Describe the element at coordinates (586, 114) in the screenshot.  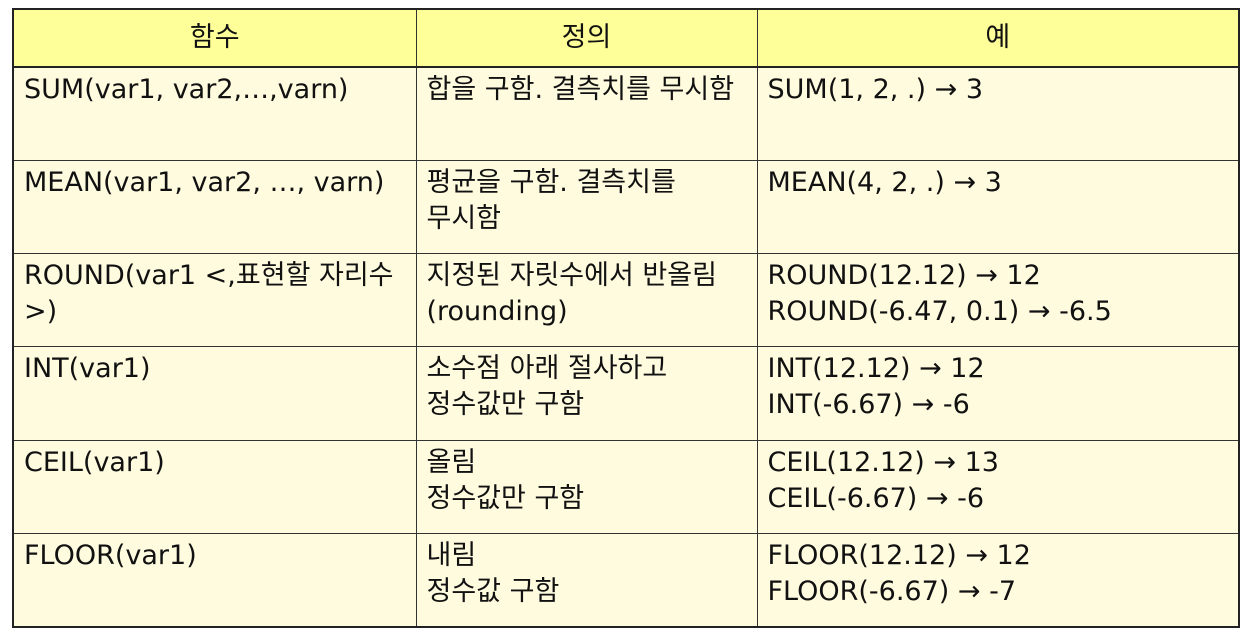
I see `definition-cell: 합을 구함. 결측치를 무시함` at that location.